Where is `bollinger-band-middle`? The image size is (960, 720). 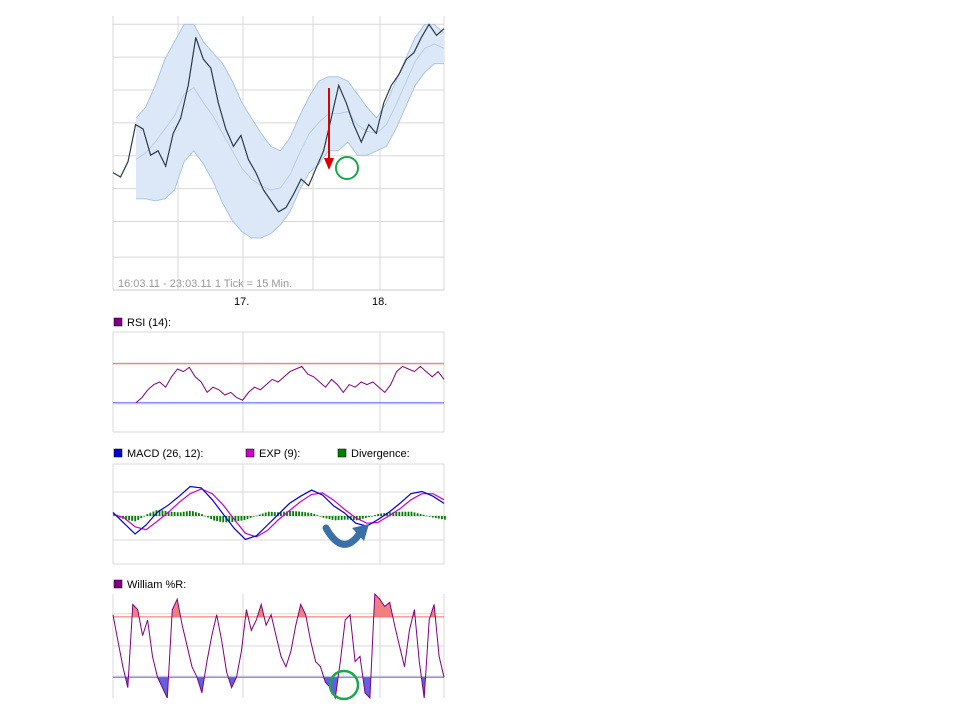 bollinger-band-middle is located at coordinates (290, 117).